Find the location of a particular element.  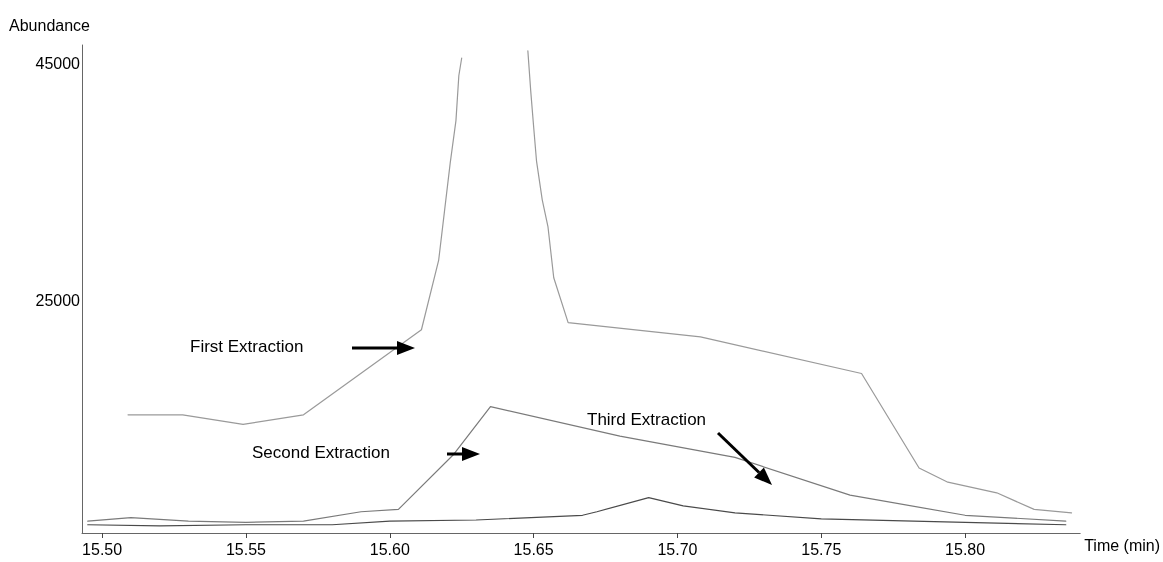

x-tick-label: 15.75 is located at coordinates (821, 549).